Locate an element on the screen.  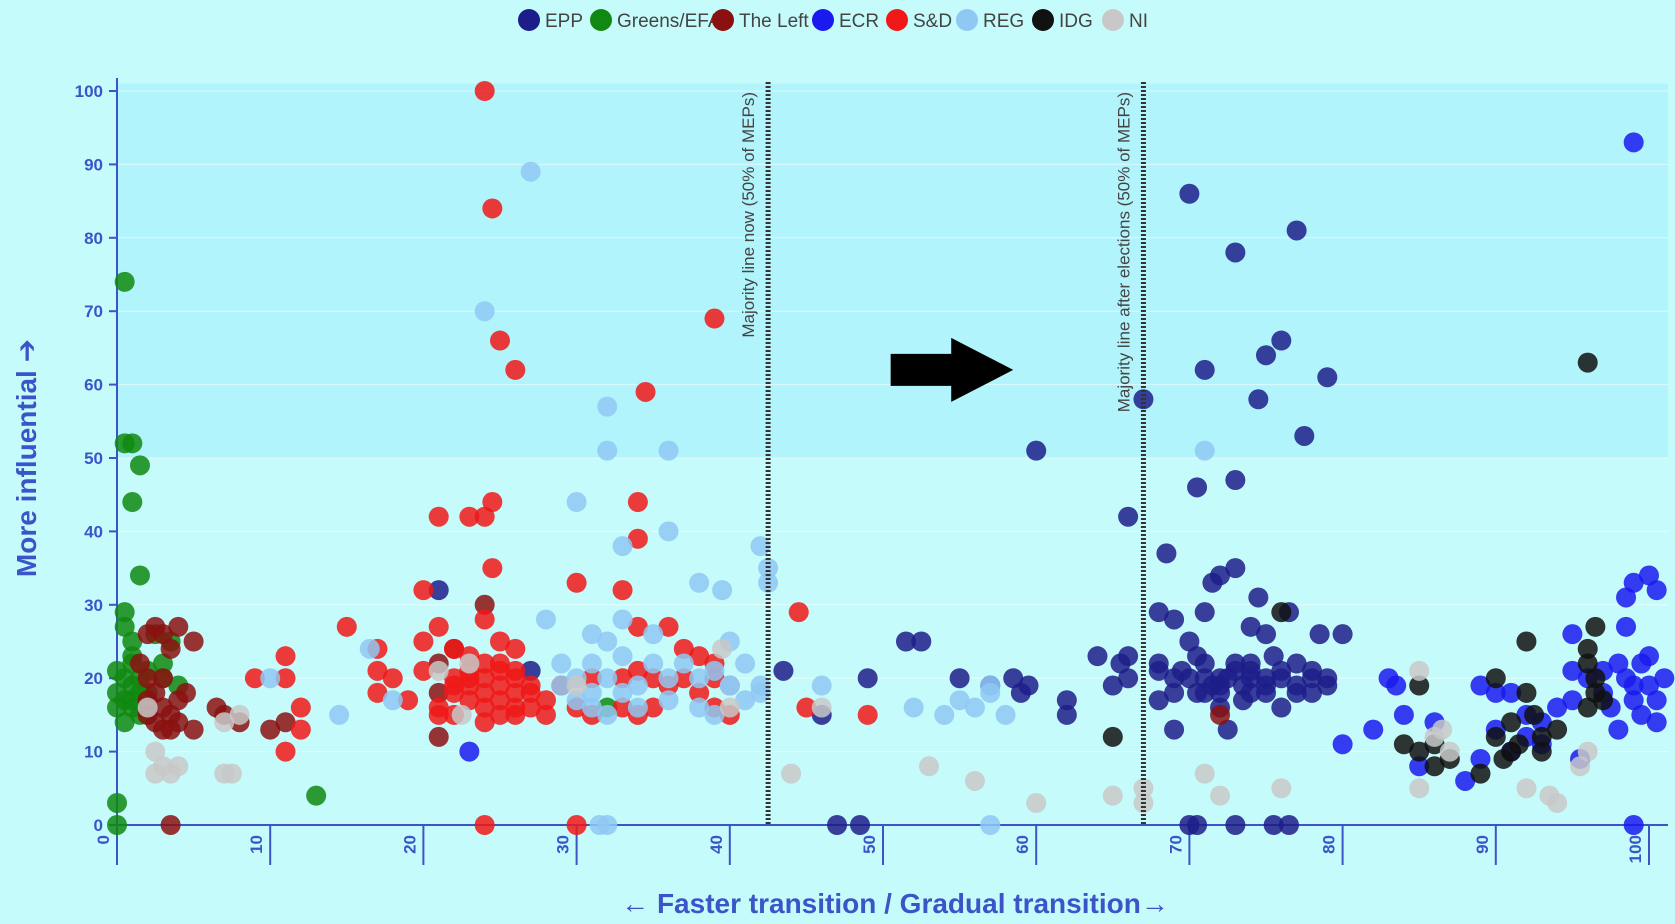
legend-item: EPP is located at coordinates (550, 20).